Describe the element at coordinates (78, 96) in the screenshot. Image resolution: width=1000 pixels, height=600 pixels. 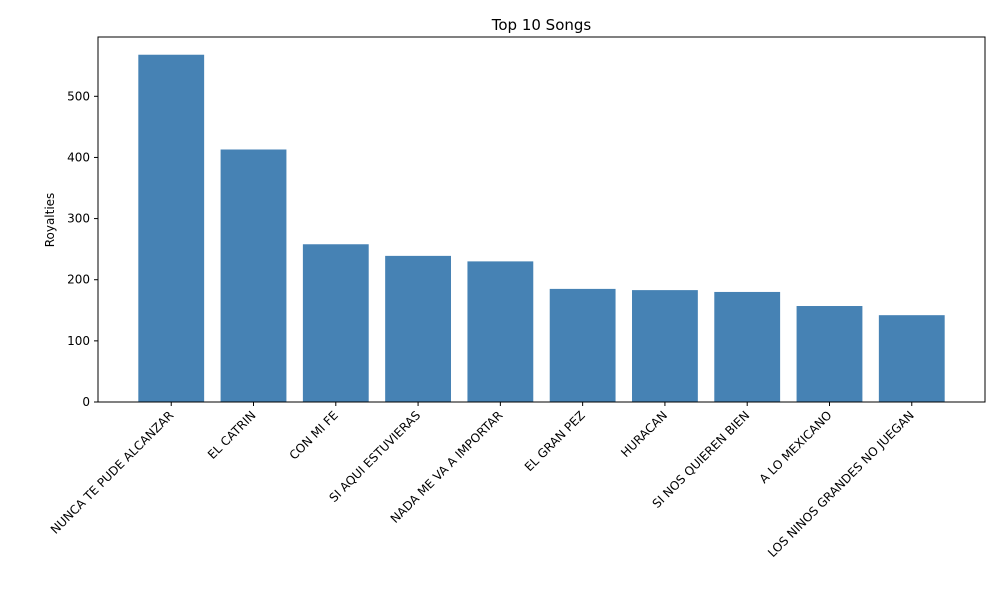
I see `y-tick-label: 500` at that location.